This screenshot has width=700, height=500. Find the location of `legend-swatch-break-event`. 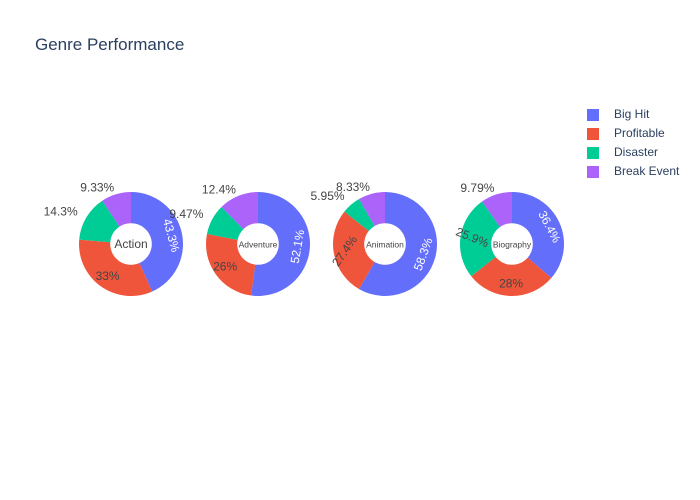

legend-swatch-break-event is located at coordinates (593, 172).